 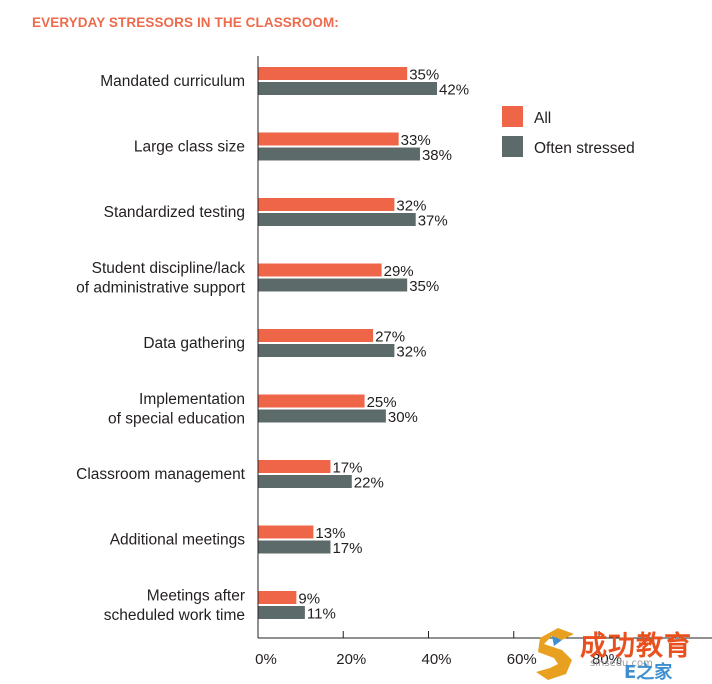 What do you see at coordinates (185, 22) in the screenshot?
I see `chart-title: EVERYDAY STRESSORS IN THE CLASSROOM:` at bounding box center [185, 22].